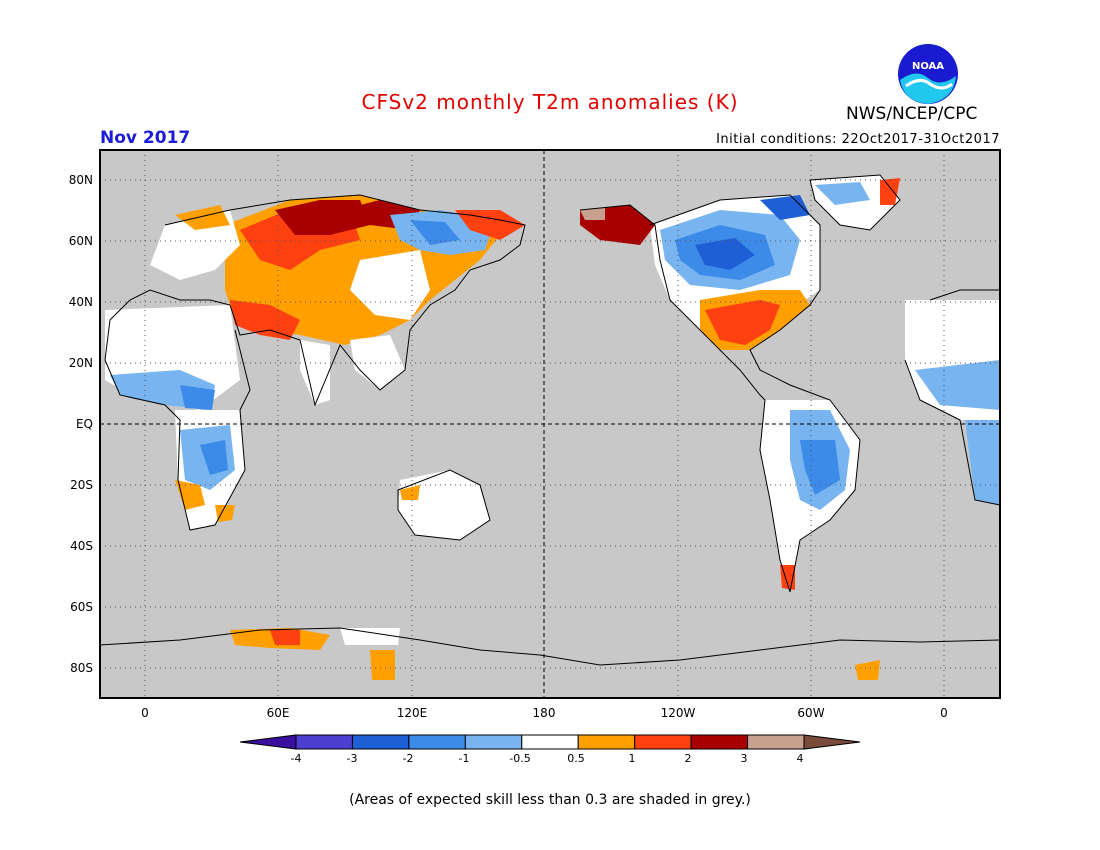 The image size is (1100, 850). What do you see at coordinates (678, 713) in the screenshot?
I see `lon-label: 120W` at bounding box center [678, 713].